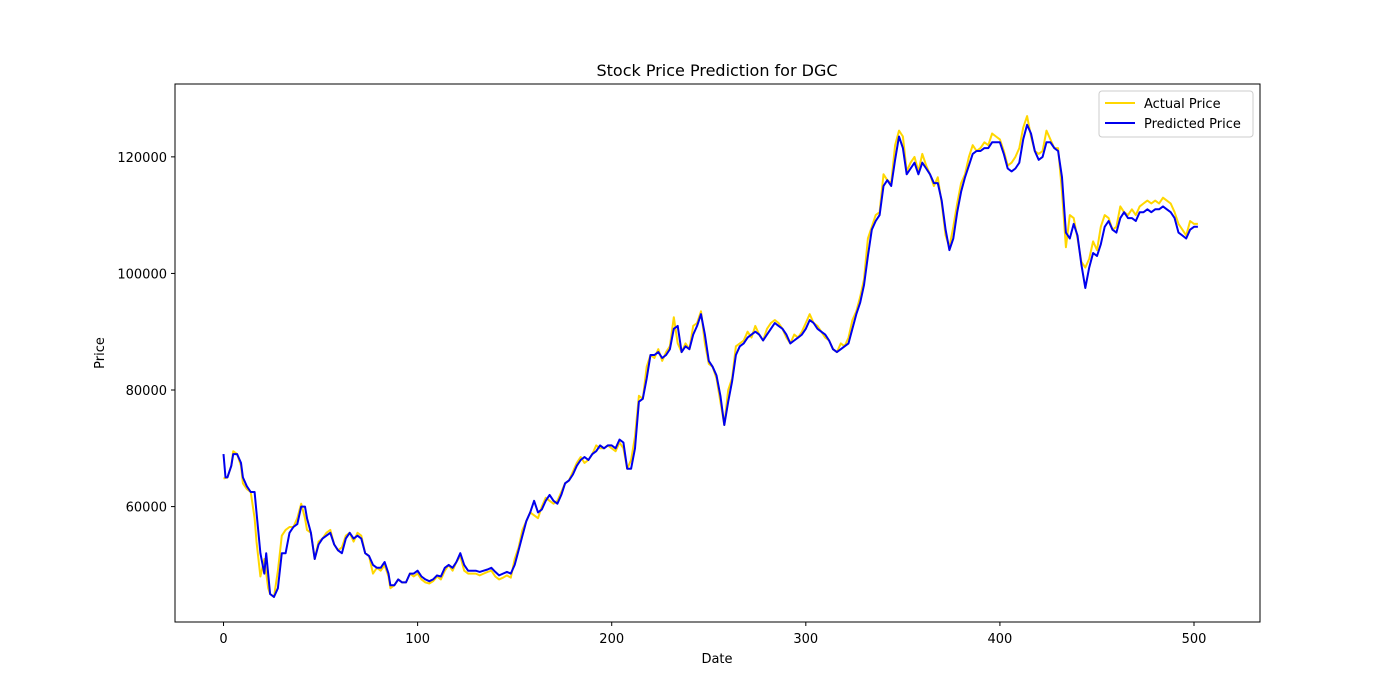 This screenshot has height=700, width=1400. I want to click on x-tick-label: 400, so click(999, 639).